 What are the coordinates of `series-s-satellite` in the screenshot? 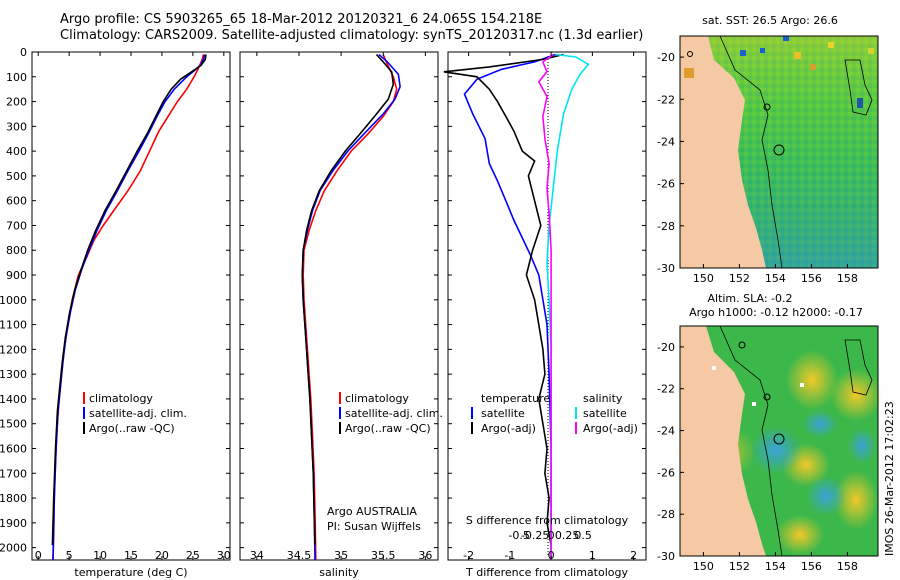 It's located at (568, 306).